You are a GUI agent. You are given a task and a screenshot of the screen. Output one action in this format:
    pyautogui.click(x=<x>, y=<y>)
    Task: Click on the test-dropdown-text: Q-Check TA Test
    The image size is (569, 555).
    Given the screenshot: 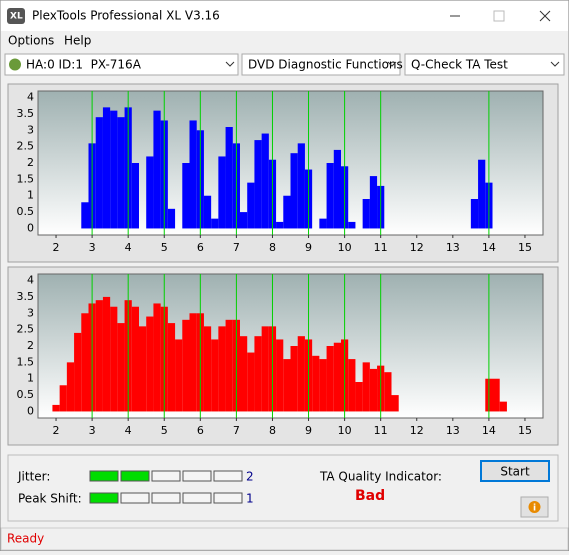 What is the action you would take?
    pyautogui.click(x=459, y=65)
    